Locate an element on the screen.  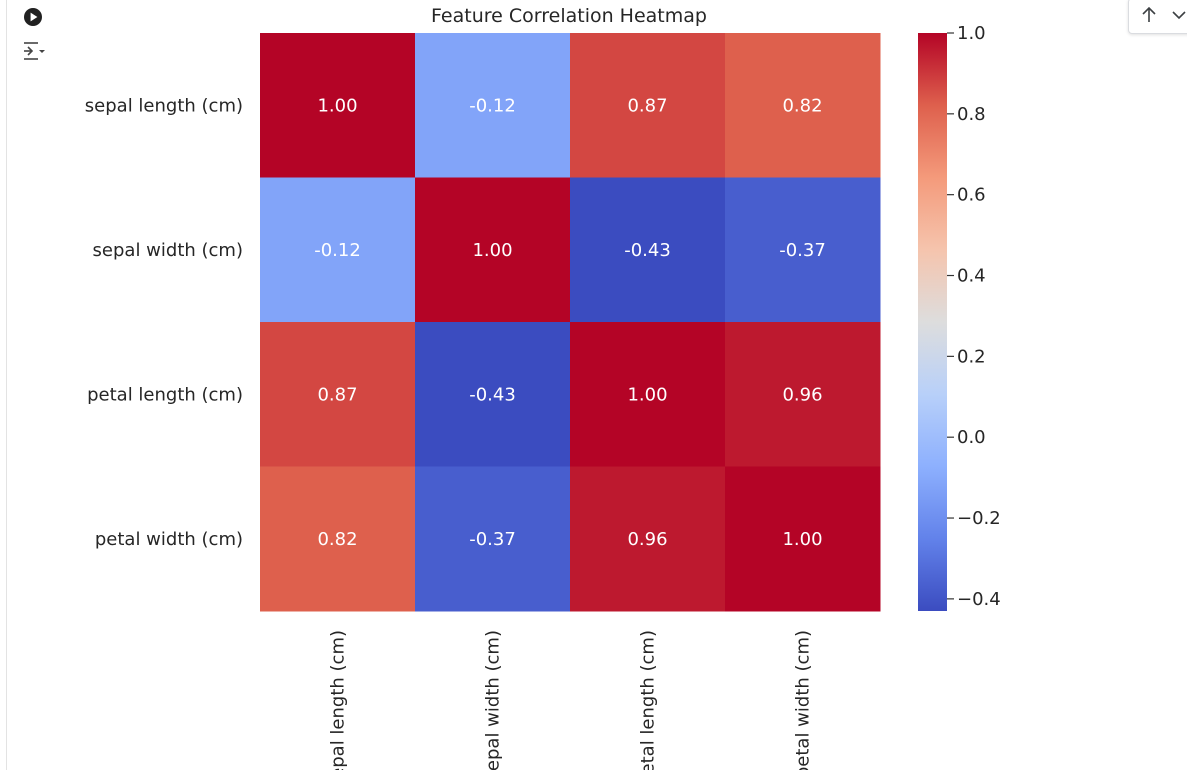
chevron-down-icon is located at coordinates (1179, 15).